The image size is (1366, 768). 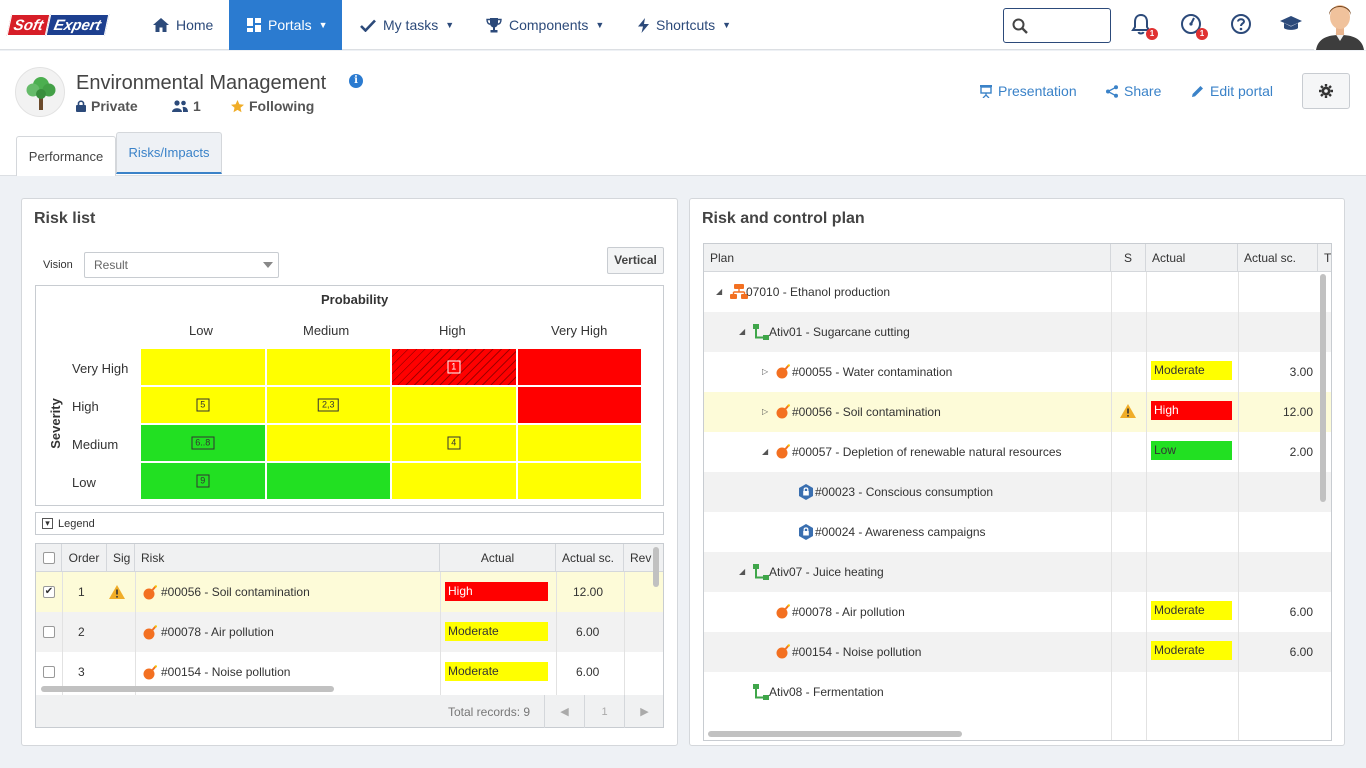 What do you see at coordinates (739, 293) in the screenshot?
I see `process-icon` at bounding box center [739, 293].